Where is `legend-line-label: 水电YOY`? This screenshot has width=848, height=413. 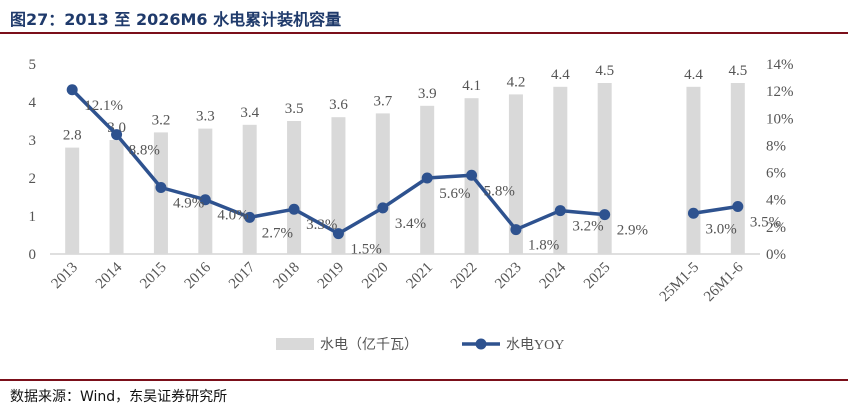
legend-line-label: 水电YOY is located at coordinates (535, 345).